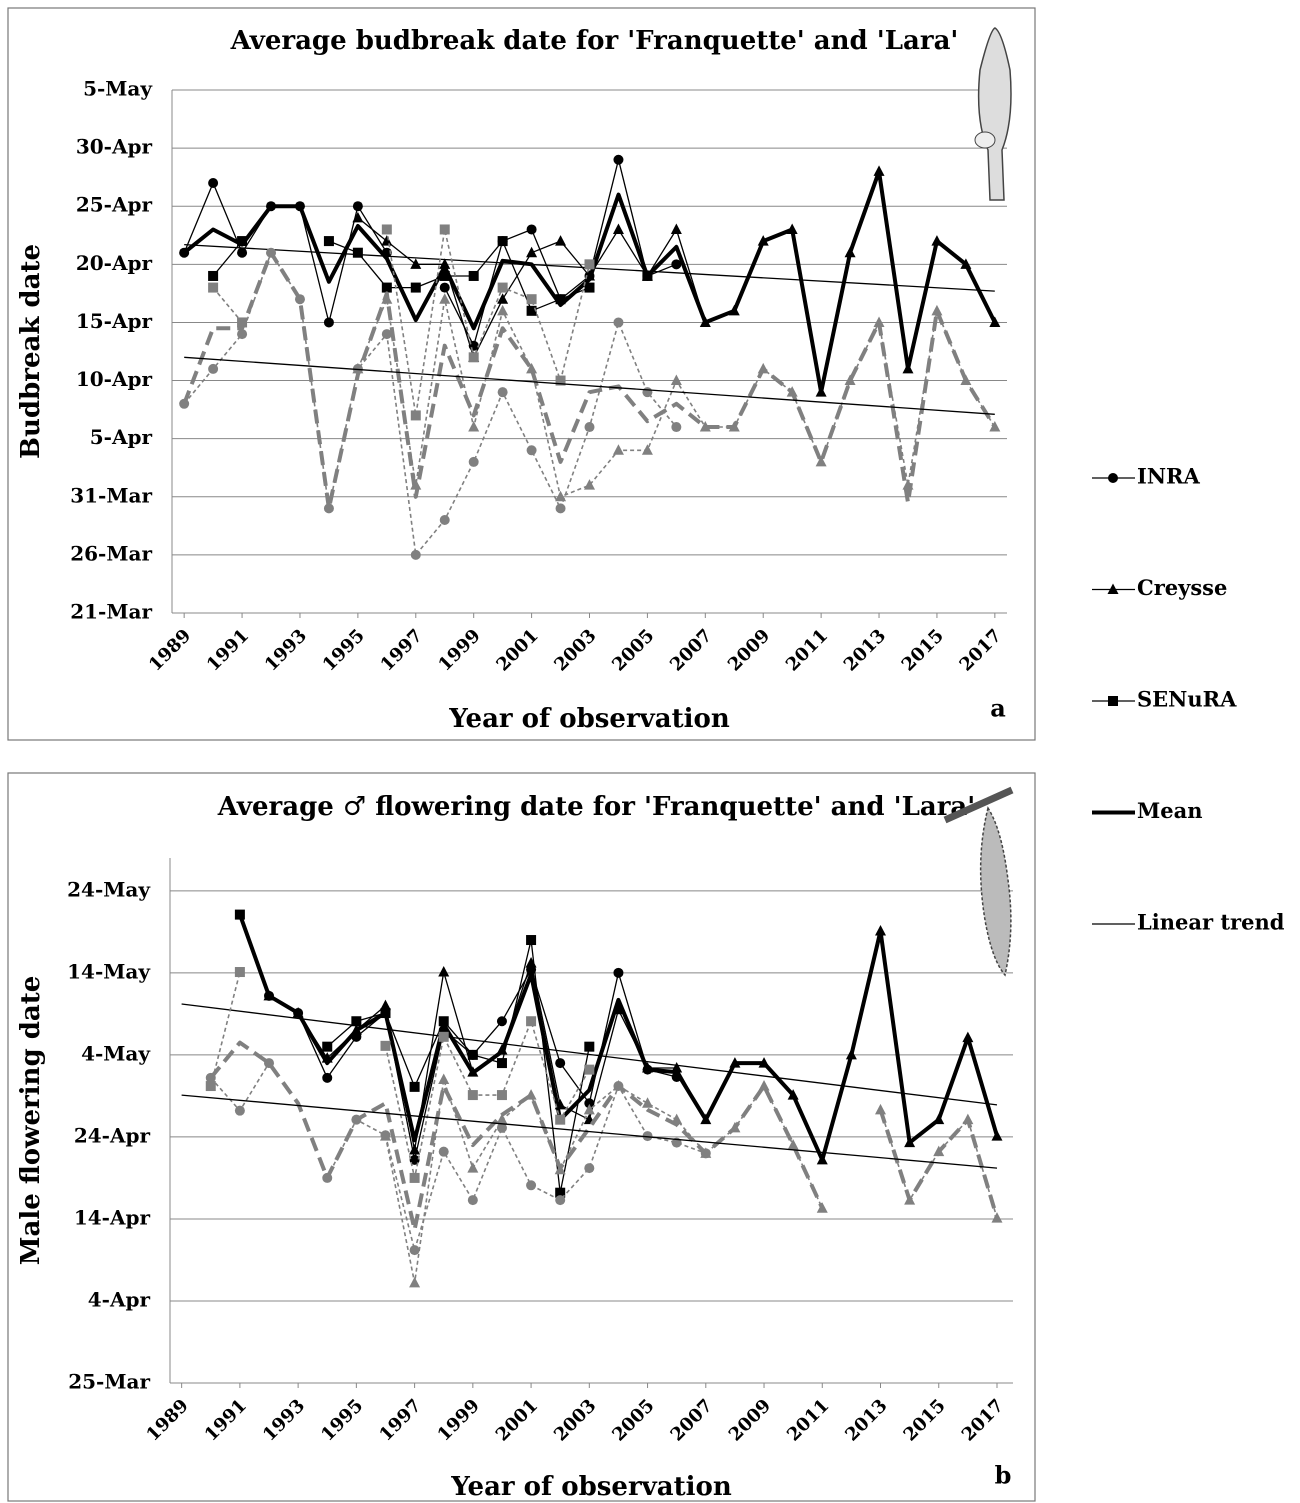 The height and width of the screenshot is (1503, 1300). I want to click on y-tick-label: 10-Apr, so click(114, 379).